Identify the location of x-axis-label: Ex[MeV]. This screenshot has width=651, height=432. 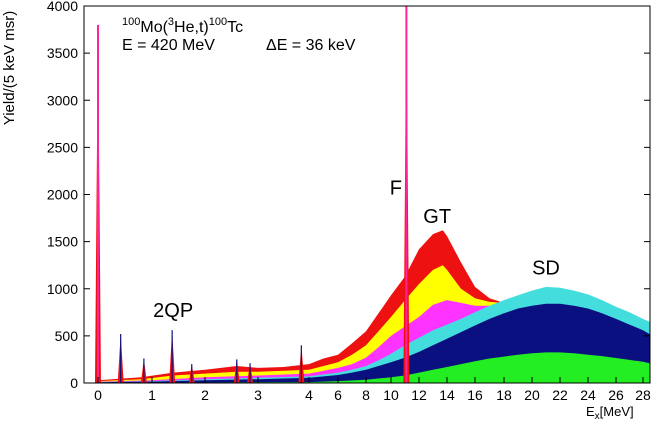
(610, 413).